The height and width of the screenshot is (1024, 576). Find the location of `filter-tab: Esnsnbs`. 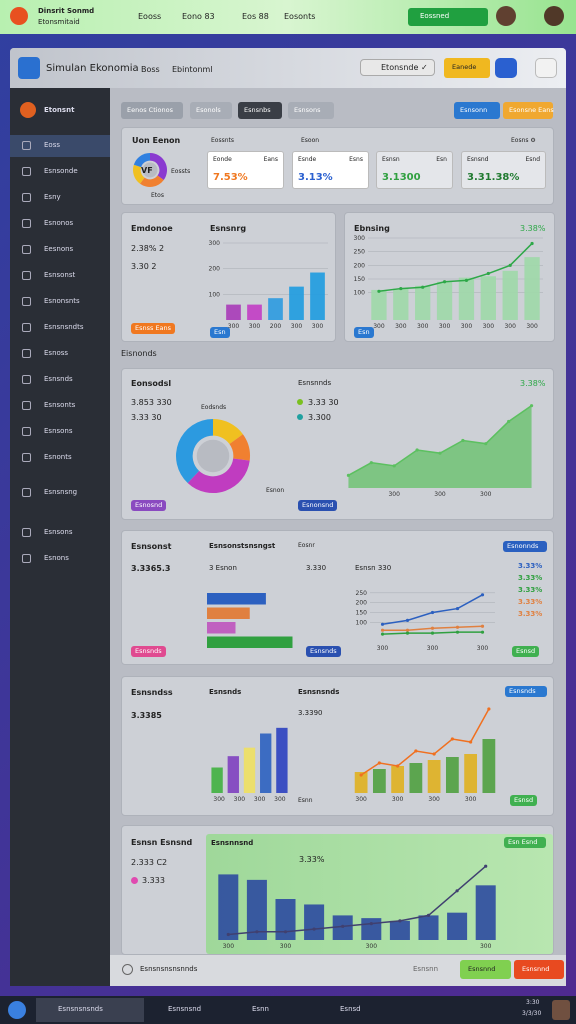

filter-tab: Esnsnbs is located at coordinates (260, 110).